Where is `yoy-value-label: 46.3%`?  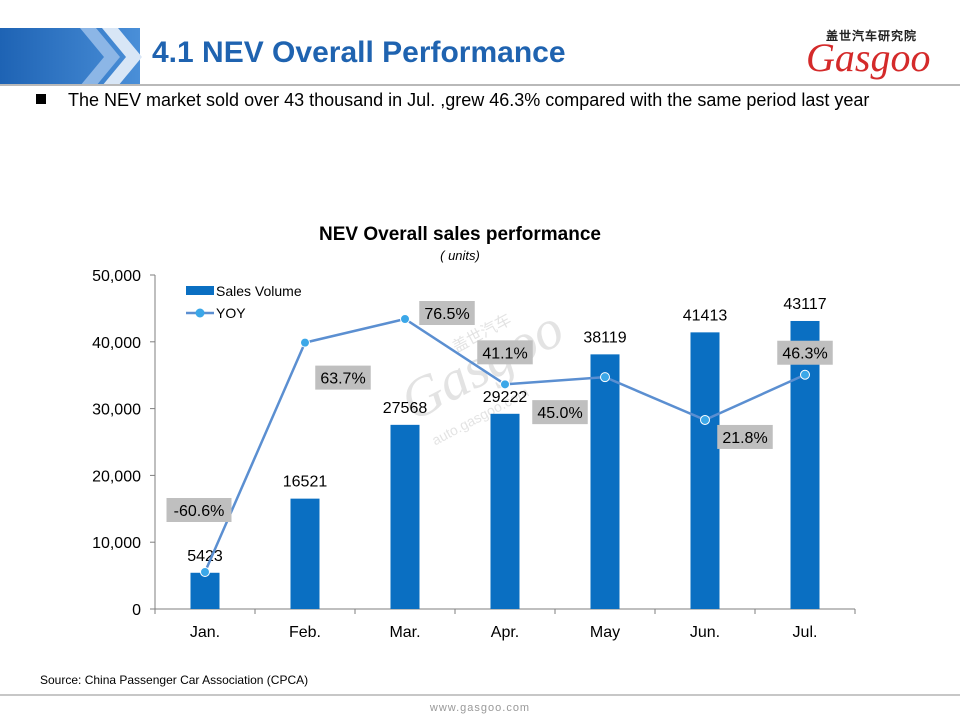
yoy-value-label: 46.3% is located at coordinates (804, 354).